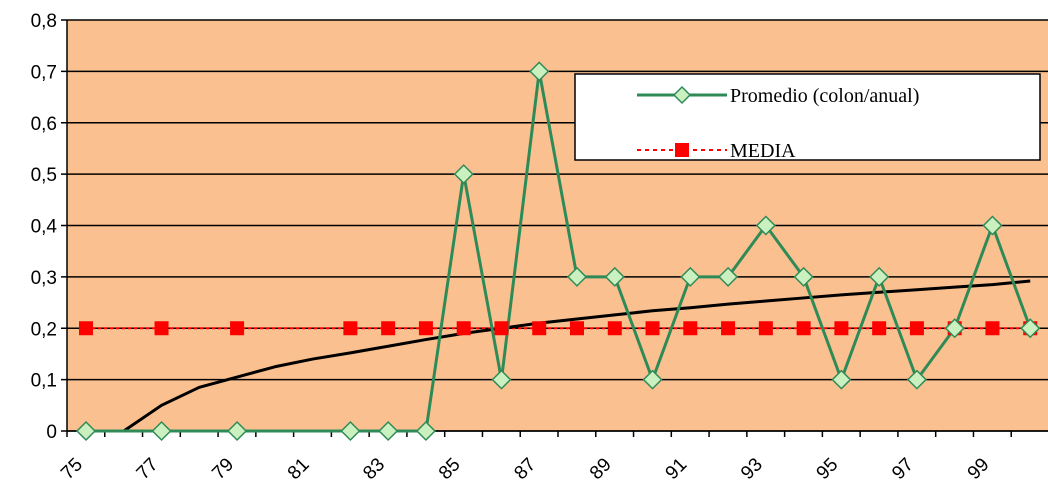 The height and width of the screenshot is (494, 1048). Describe the element at coordinates (450, 469) in the screenshot. I see `x-tick-label: 85` at that location.